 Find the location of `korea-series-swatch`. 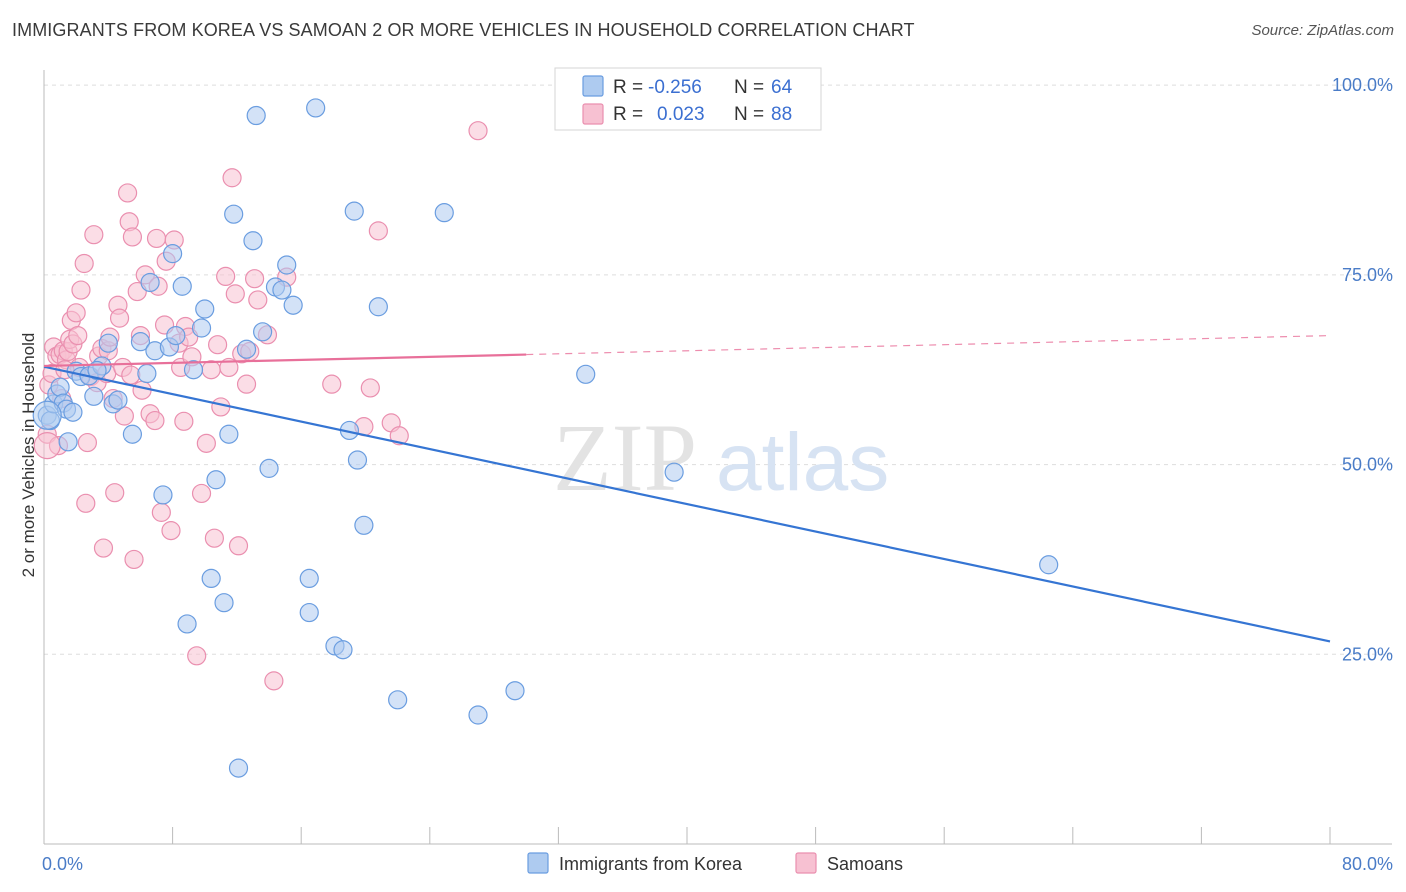

korea-series-swatch is located at coordinates (538, 863).